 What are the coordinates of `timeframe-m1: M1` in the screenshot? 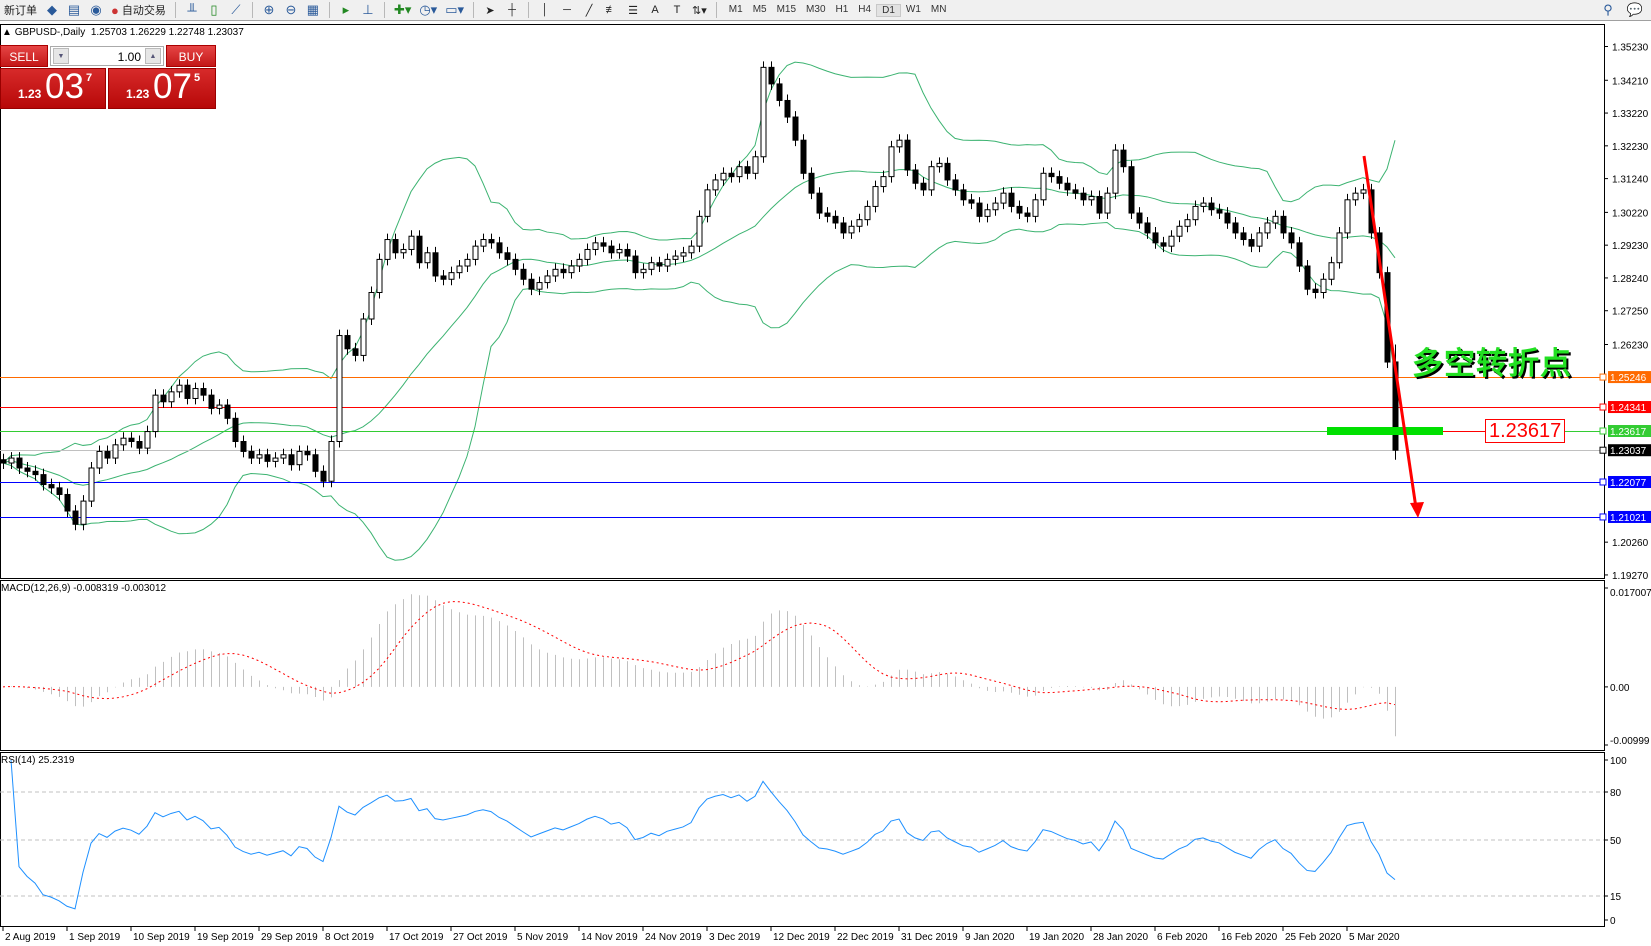 It's located at (735, 9).